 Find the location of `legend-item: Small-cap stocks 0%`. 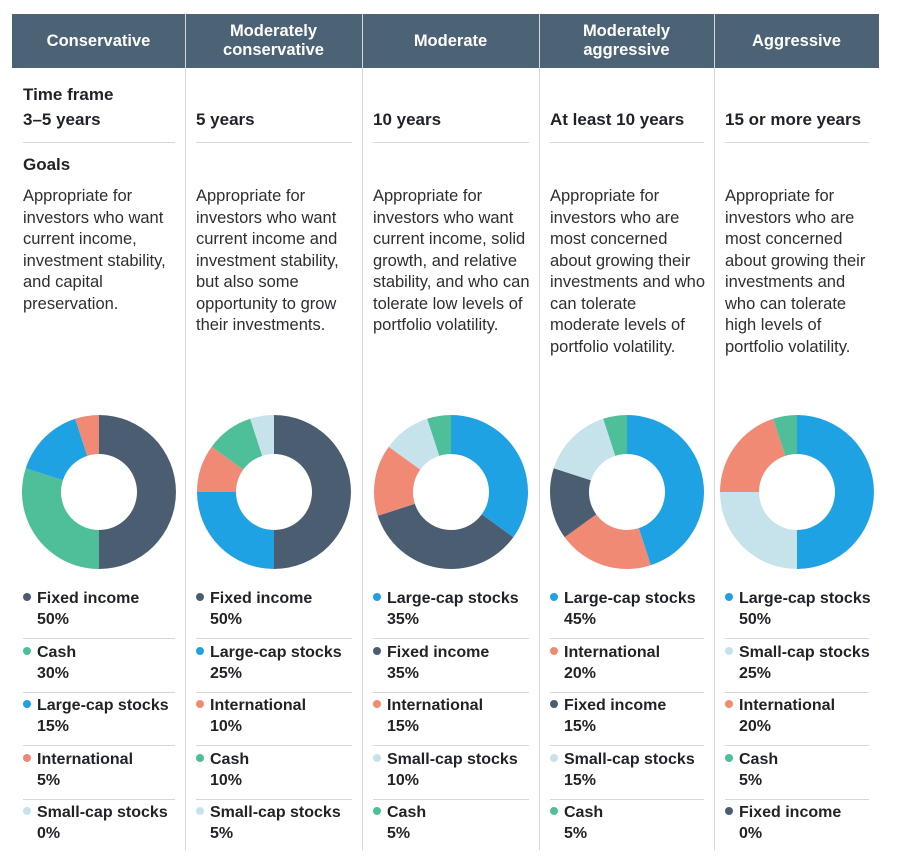

legend-item: Small-cap stocks 0% is located at coordinates (99, 826).